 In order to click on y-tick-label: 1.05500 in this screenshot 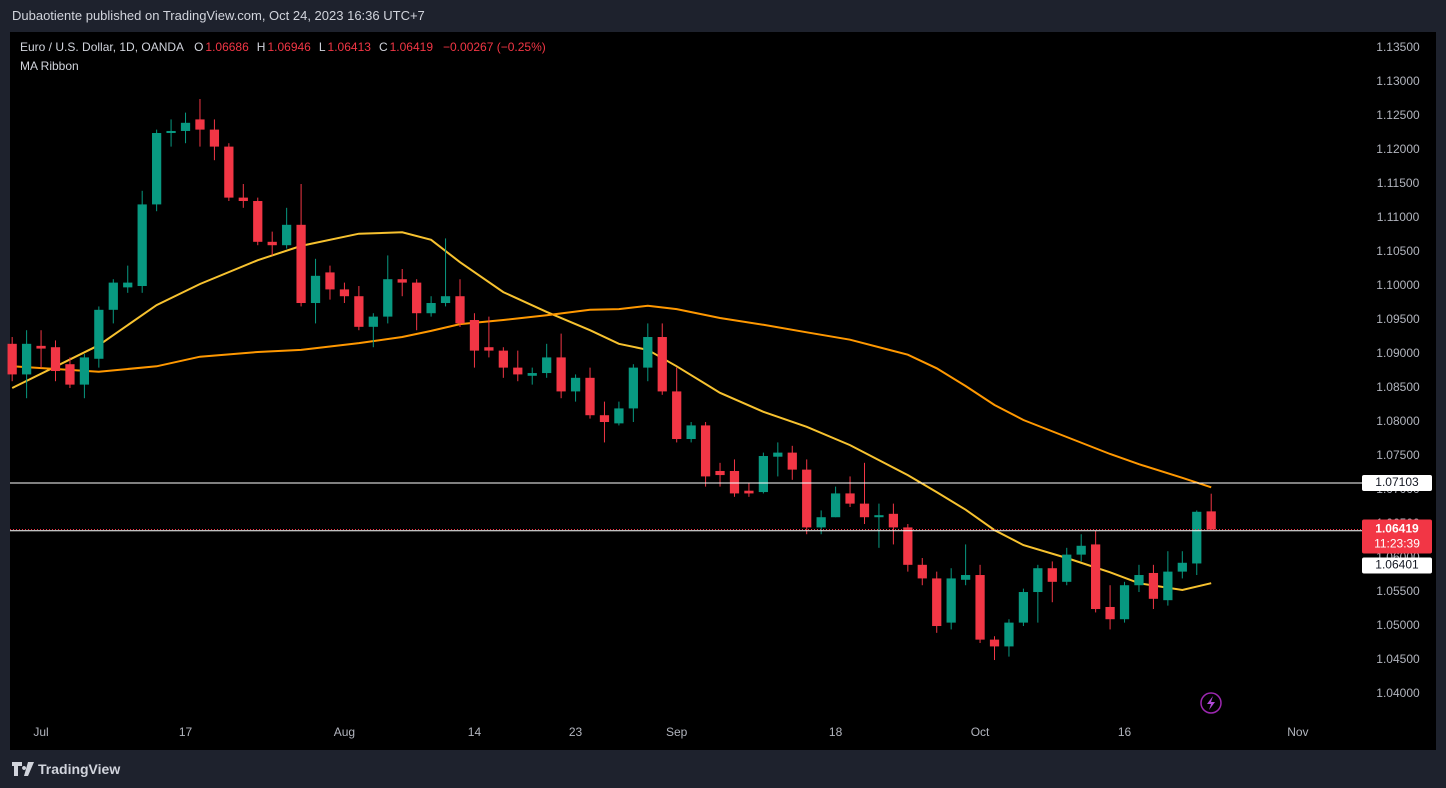, I will do `click(1398, 591)`.